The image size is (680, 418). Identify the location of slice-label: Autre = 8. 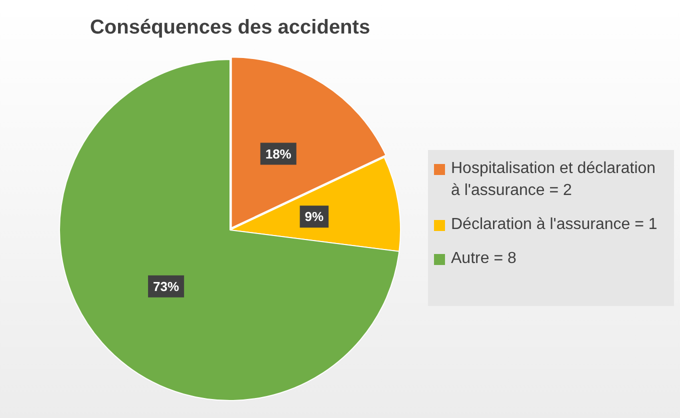
(483, 259).